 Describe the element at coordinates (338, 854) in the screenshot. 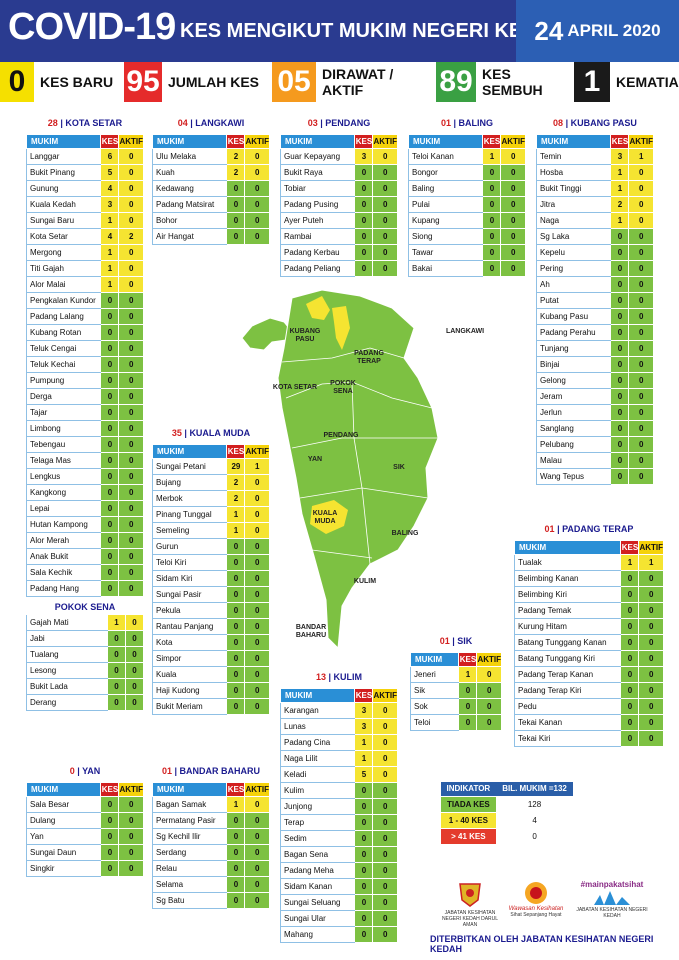

I see `table-row: Bagan Sena 0 0` at that location.